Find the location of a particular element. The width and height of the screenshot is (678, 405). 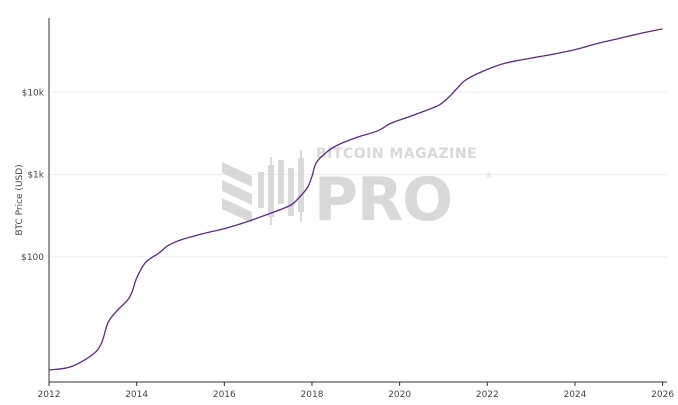

x-axis-ticks: 2012 2014 2016 2018 2020 2022 2024 2026 is located at coordinates (356, 391).